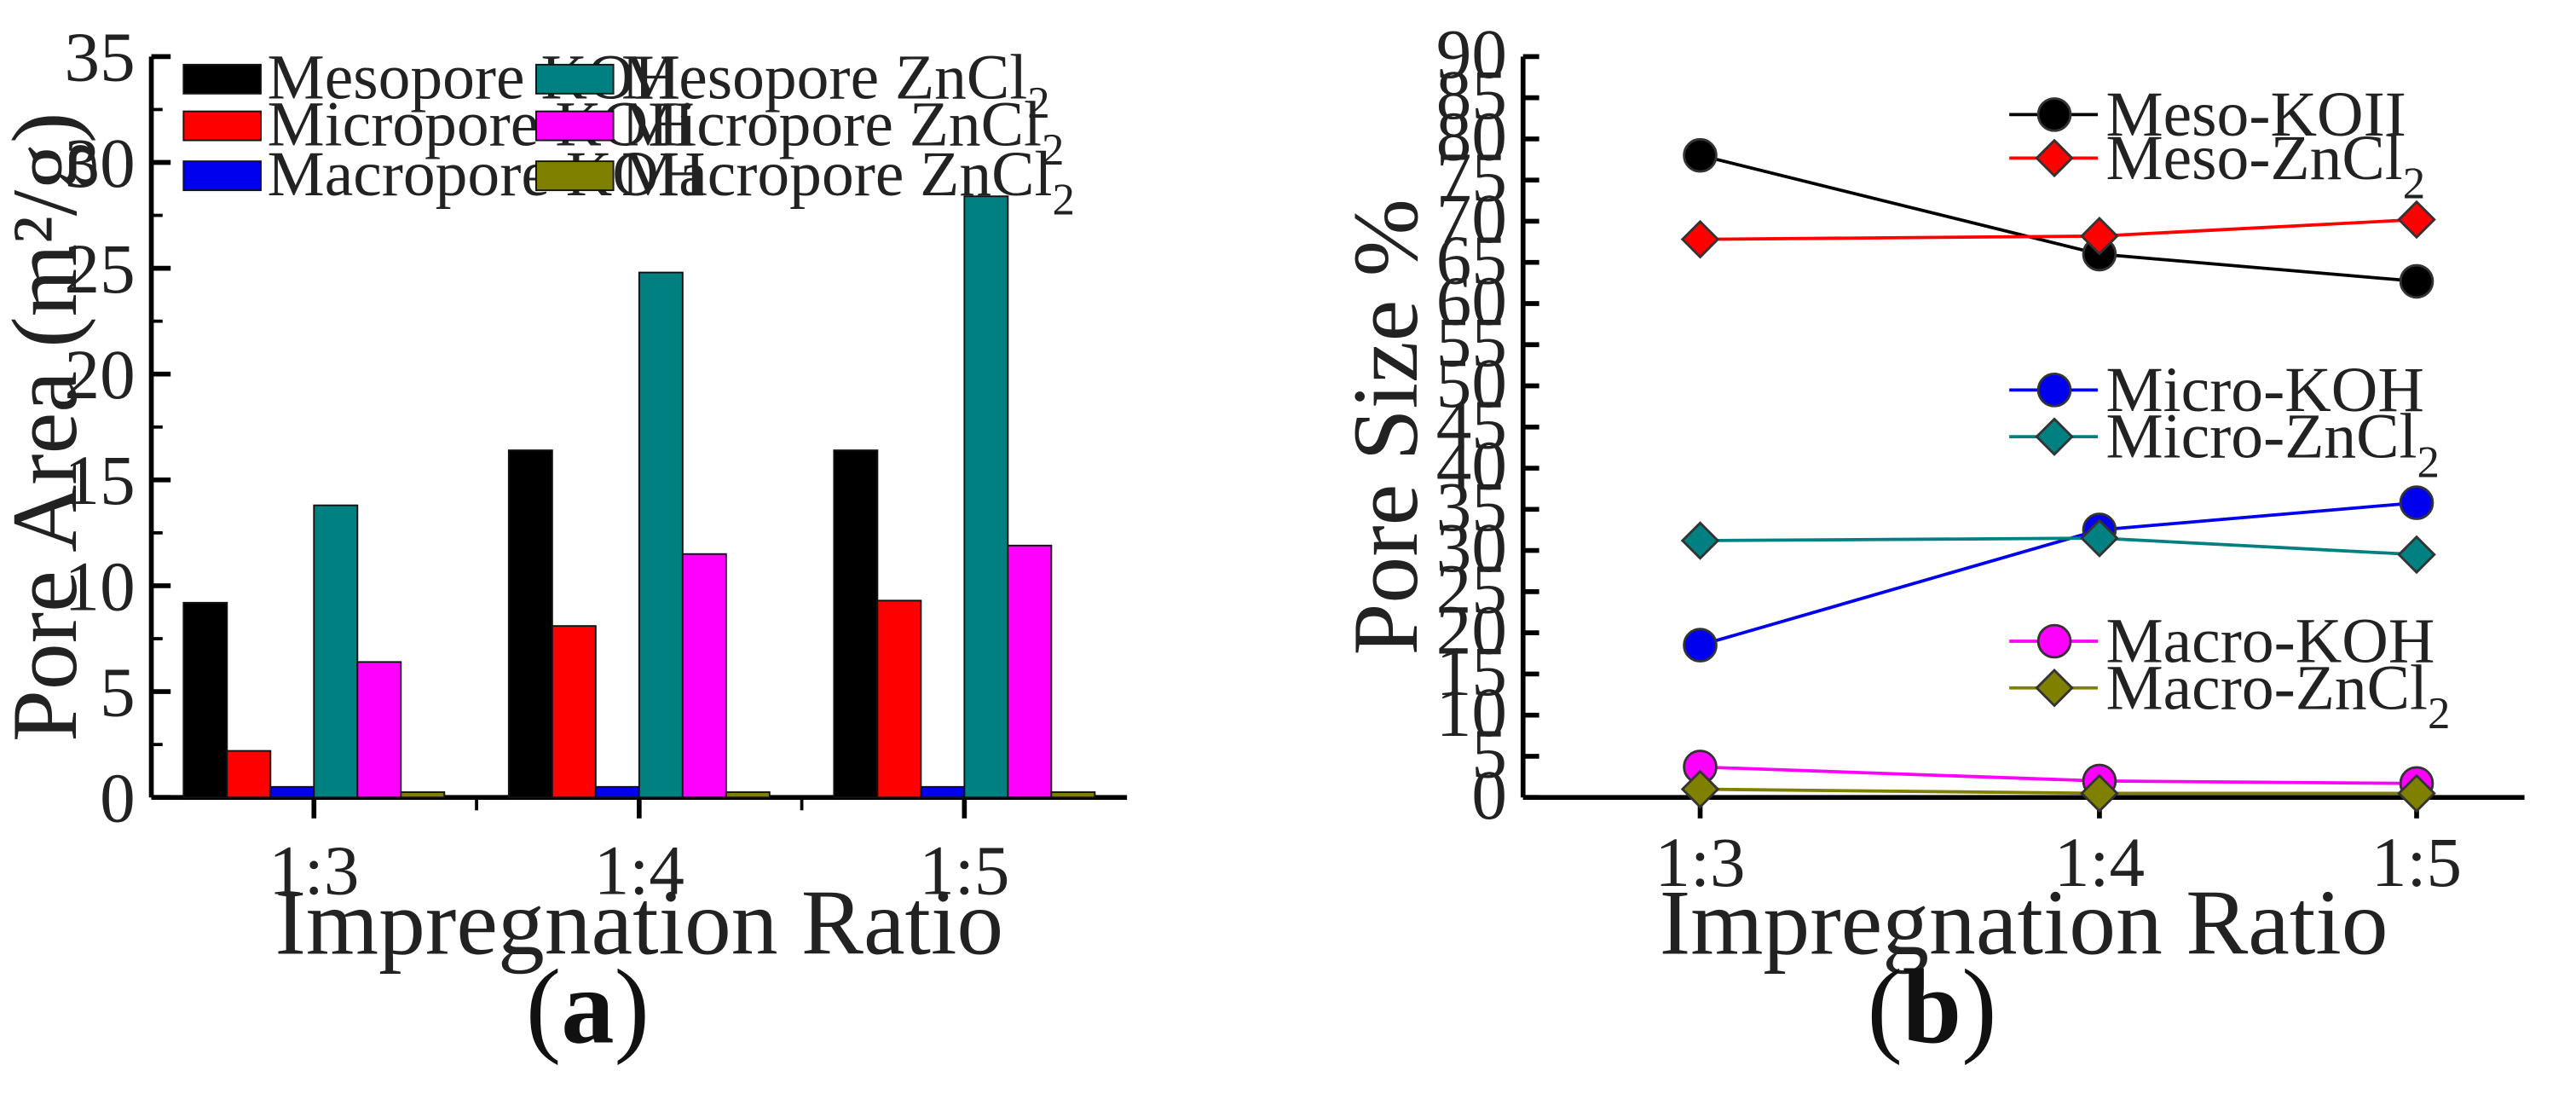 Image resolution: width=2576 pixels, height=1094 pixels. I want to click on y-tick-label: 85, so click(1471, 95).